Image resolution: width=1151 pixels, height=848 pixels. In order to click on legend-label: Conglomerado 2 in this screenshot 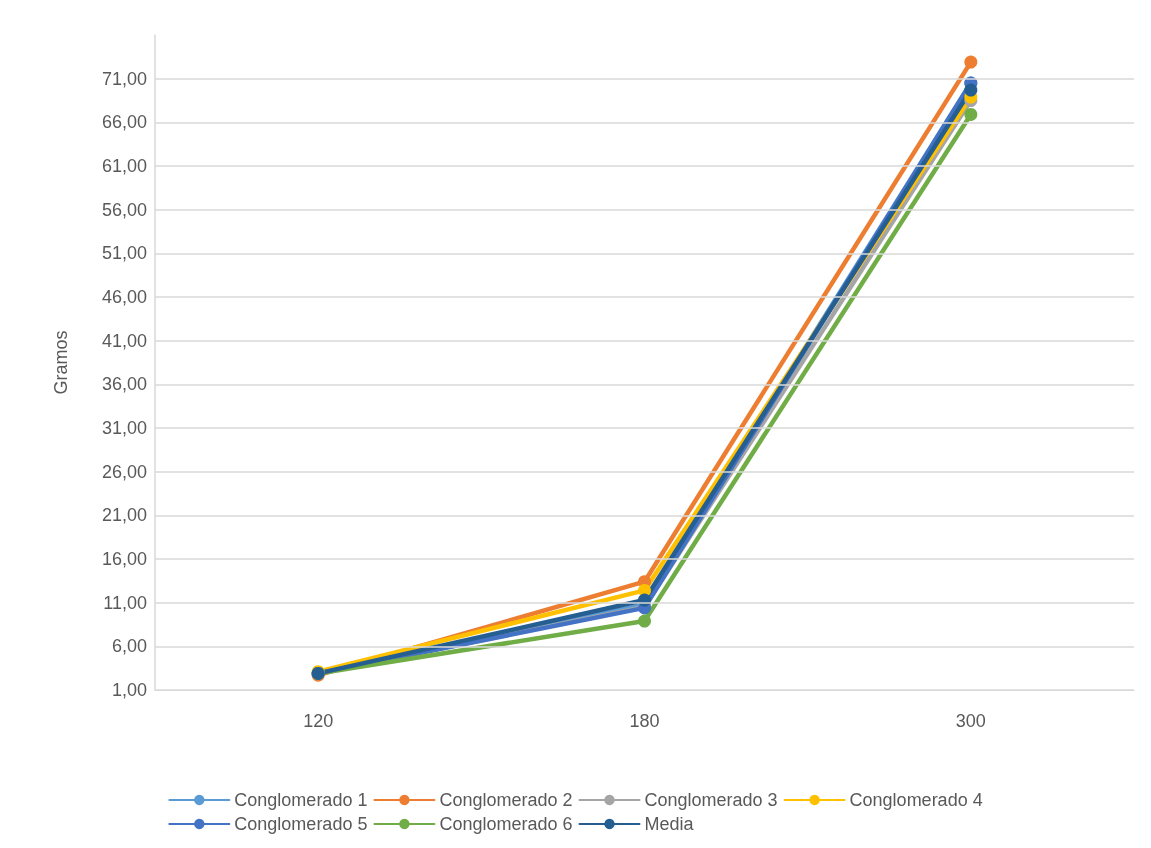, I will do `click(506, 800)`.